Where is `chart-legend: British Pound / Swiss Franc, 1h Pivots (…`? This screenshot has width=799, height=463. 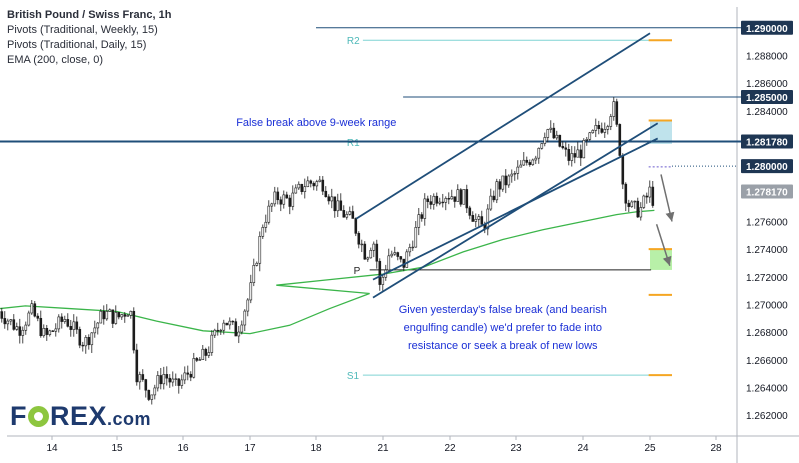
chart-legend: British Pound / Swiss Franc, 1h Pivots (… is located at coordinates (89, 38).